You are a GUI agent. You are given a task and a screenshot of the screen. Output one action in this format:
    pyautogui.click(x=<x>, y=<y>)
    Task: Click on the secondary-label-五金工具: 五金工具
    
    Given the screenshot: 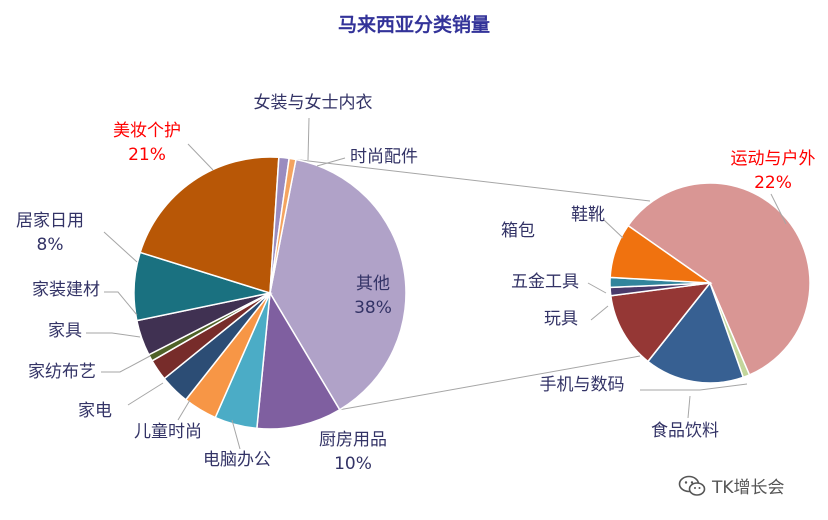 What is the action you would take?
    pyautogui.click(x=545, y=282)
    